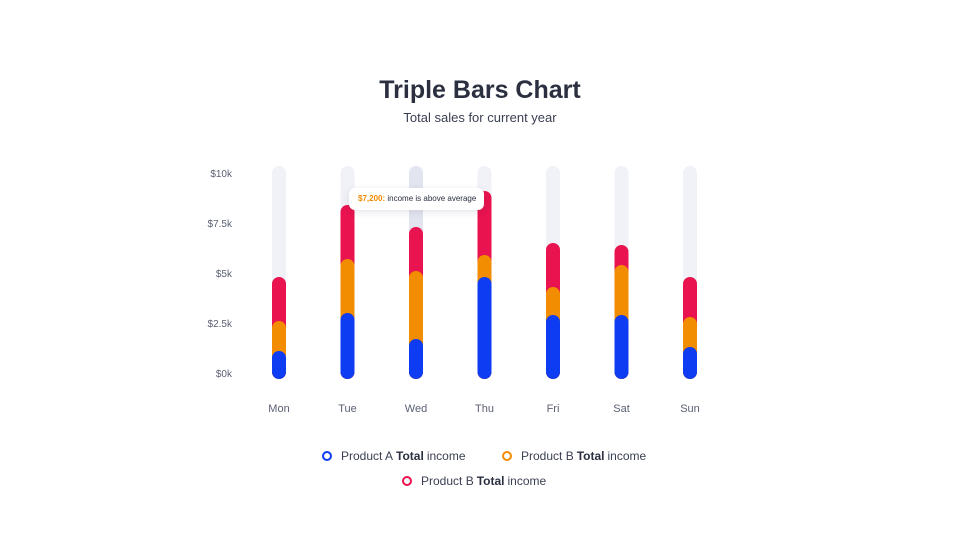 The image size is (960, 540). What do you see at coordinates (224, 274) in the screenshot?
I see `y-tick-label: $5k` at bounding box center [224, 274].